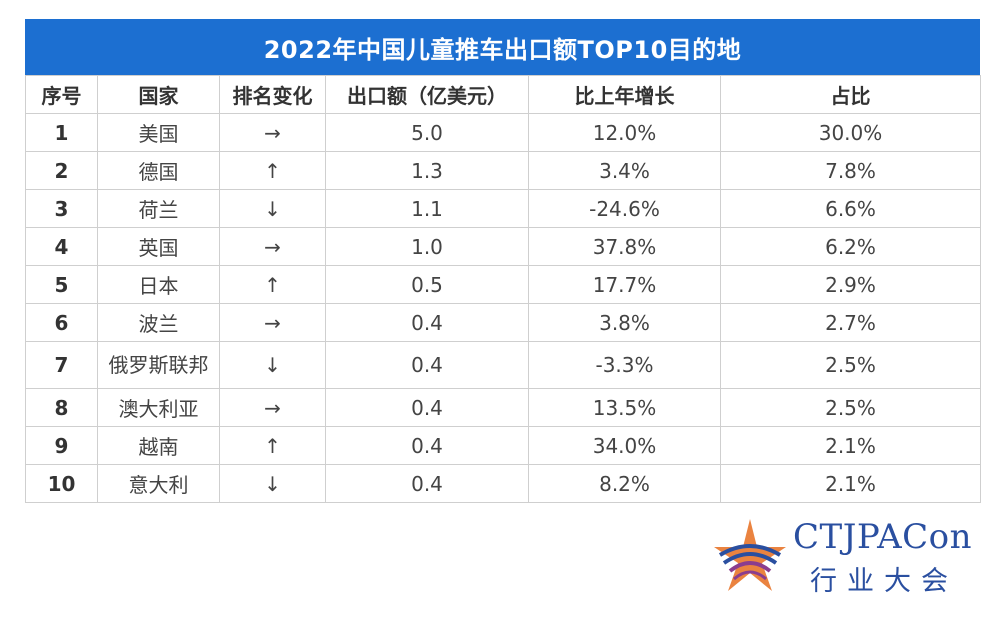 This screenshot has height=621, width=1000. Describe the element at coordinates (624, 445) in the screenshot. I see `cell-growth: 34.0%` at that location.